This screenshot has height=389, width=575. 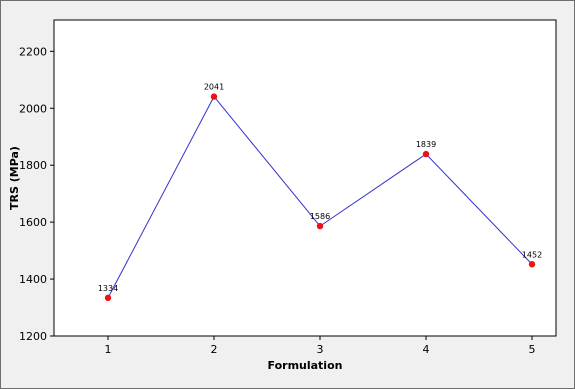 What do you see at coordinates (36, 194) in the screenshot?
I see `y-axis: 1200 1400 1600 1800 2000 2200` at bounding box center [36, 194].